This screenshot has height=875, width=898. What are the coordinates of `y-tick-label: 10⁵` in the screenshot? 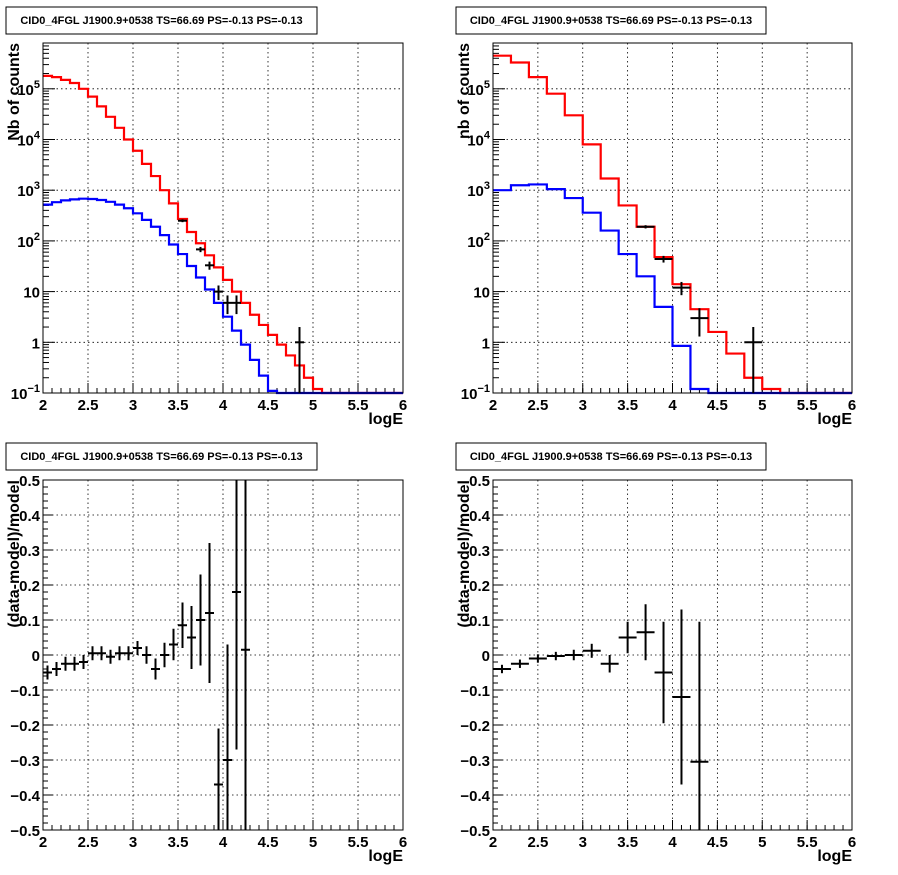 It's located at (478, 89).